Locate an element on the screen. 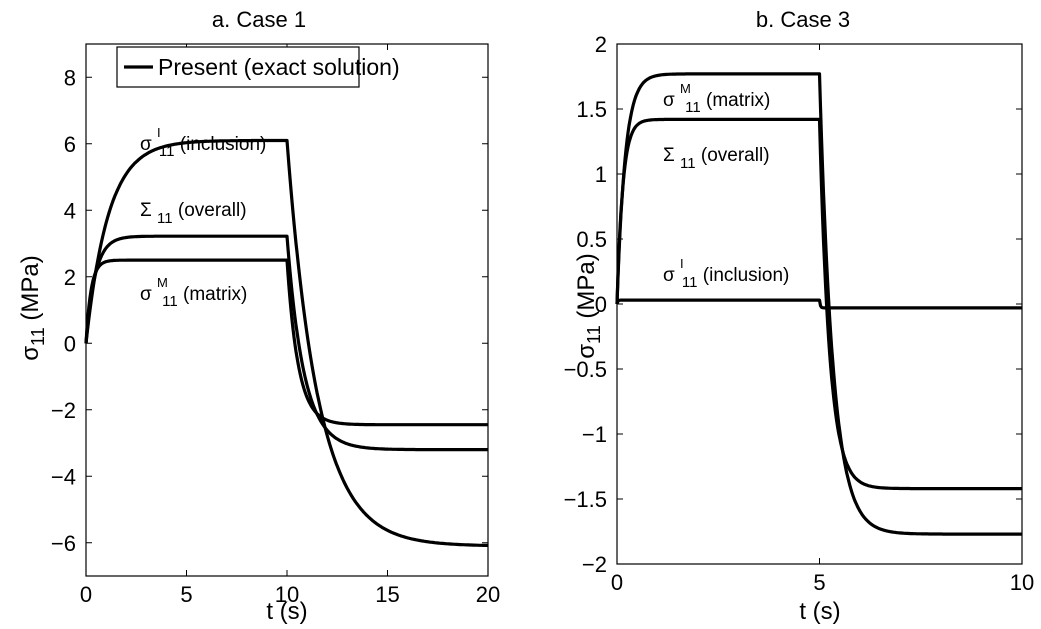 The width and height of the screenshot is (1041, 629). y-tick-label: 6 is located at coordinates (70, 144).